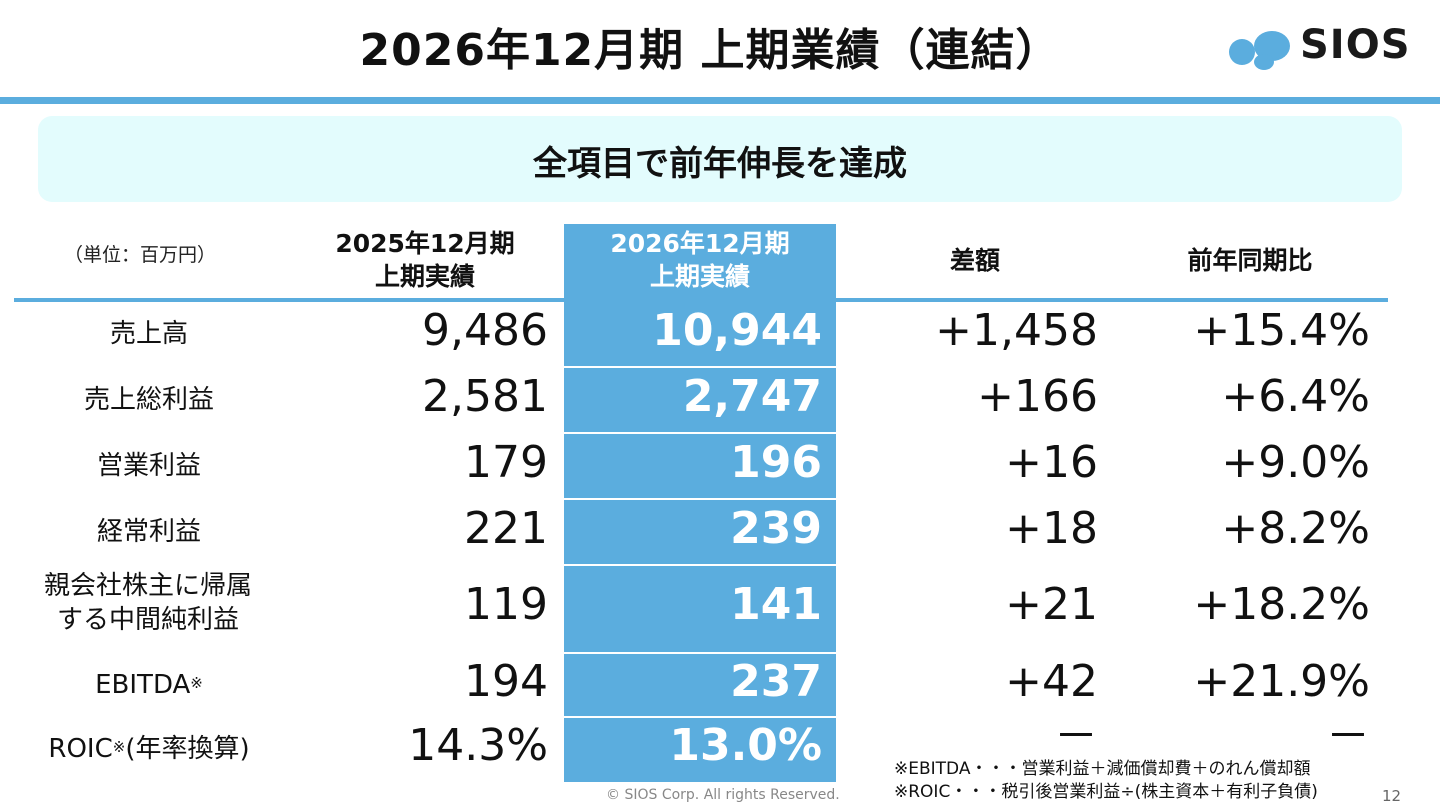 This screenshot has height=810, width=1440. What do you see at coordinates (148, 532) in the screenshot?
I see `row-label: 経常利益` at bounding box center [148, 532].